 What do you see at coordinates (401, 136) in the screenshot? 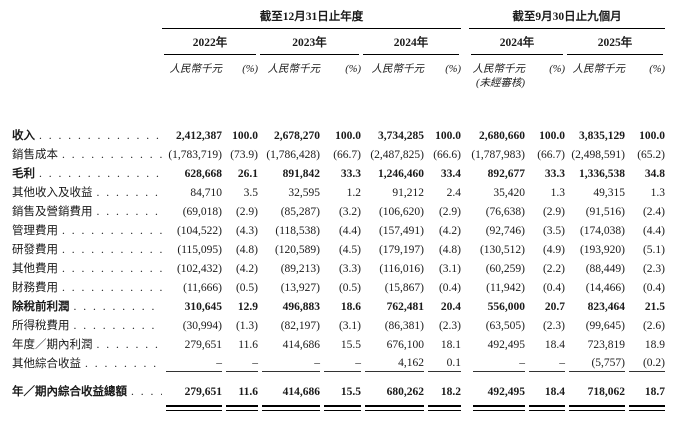
I see `amount-2024: 3,734,285` at bounding box center [401, 136].